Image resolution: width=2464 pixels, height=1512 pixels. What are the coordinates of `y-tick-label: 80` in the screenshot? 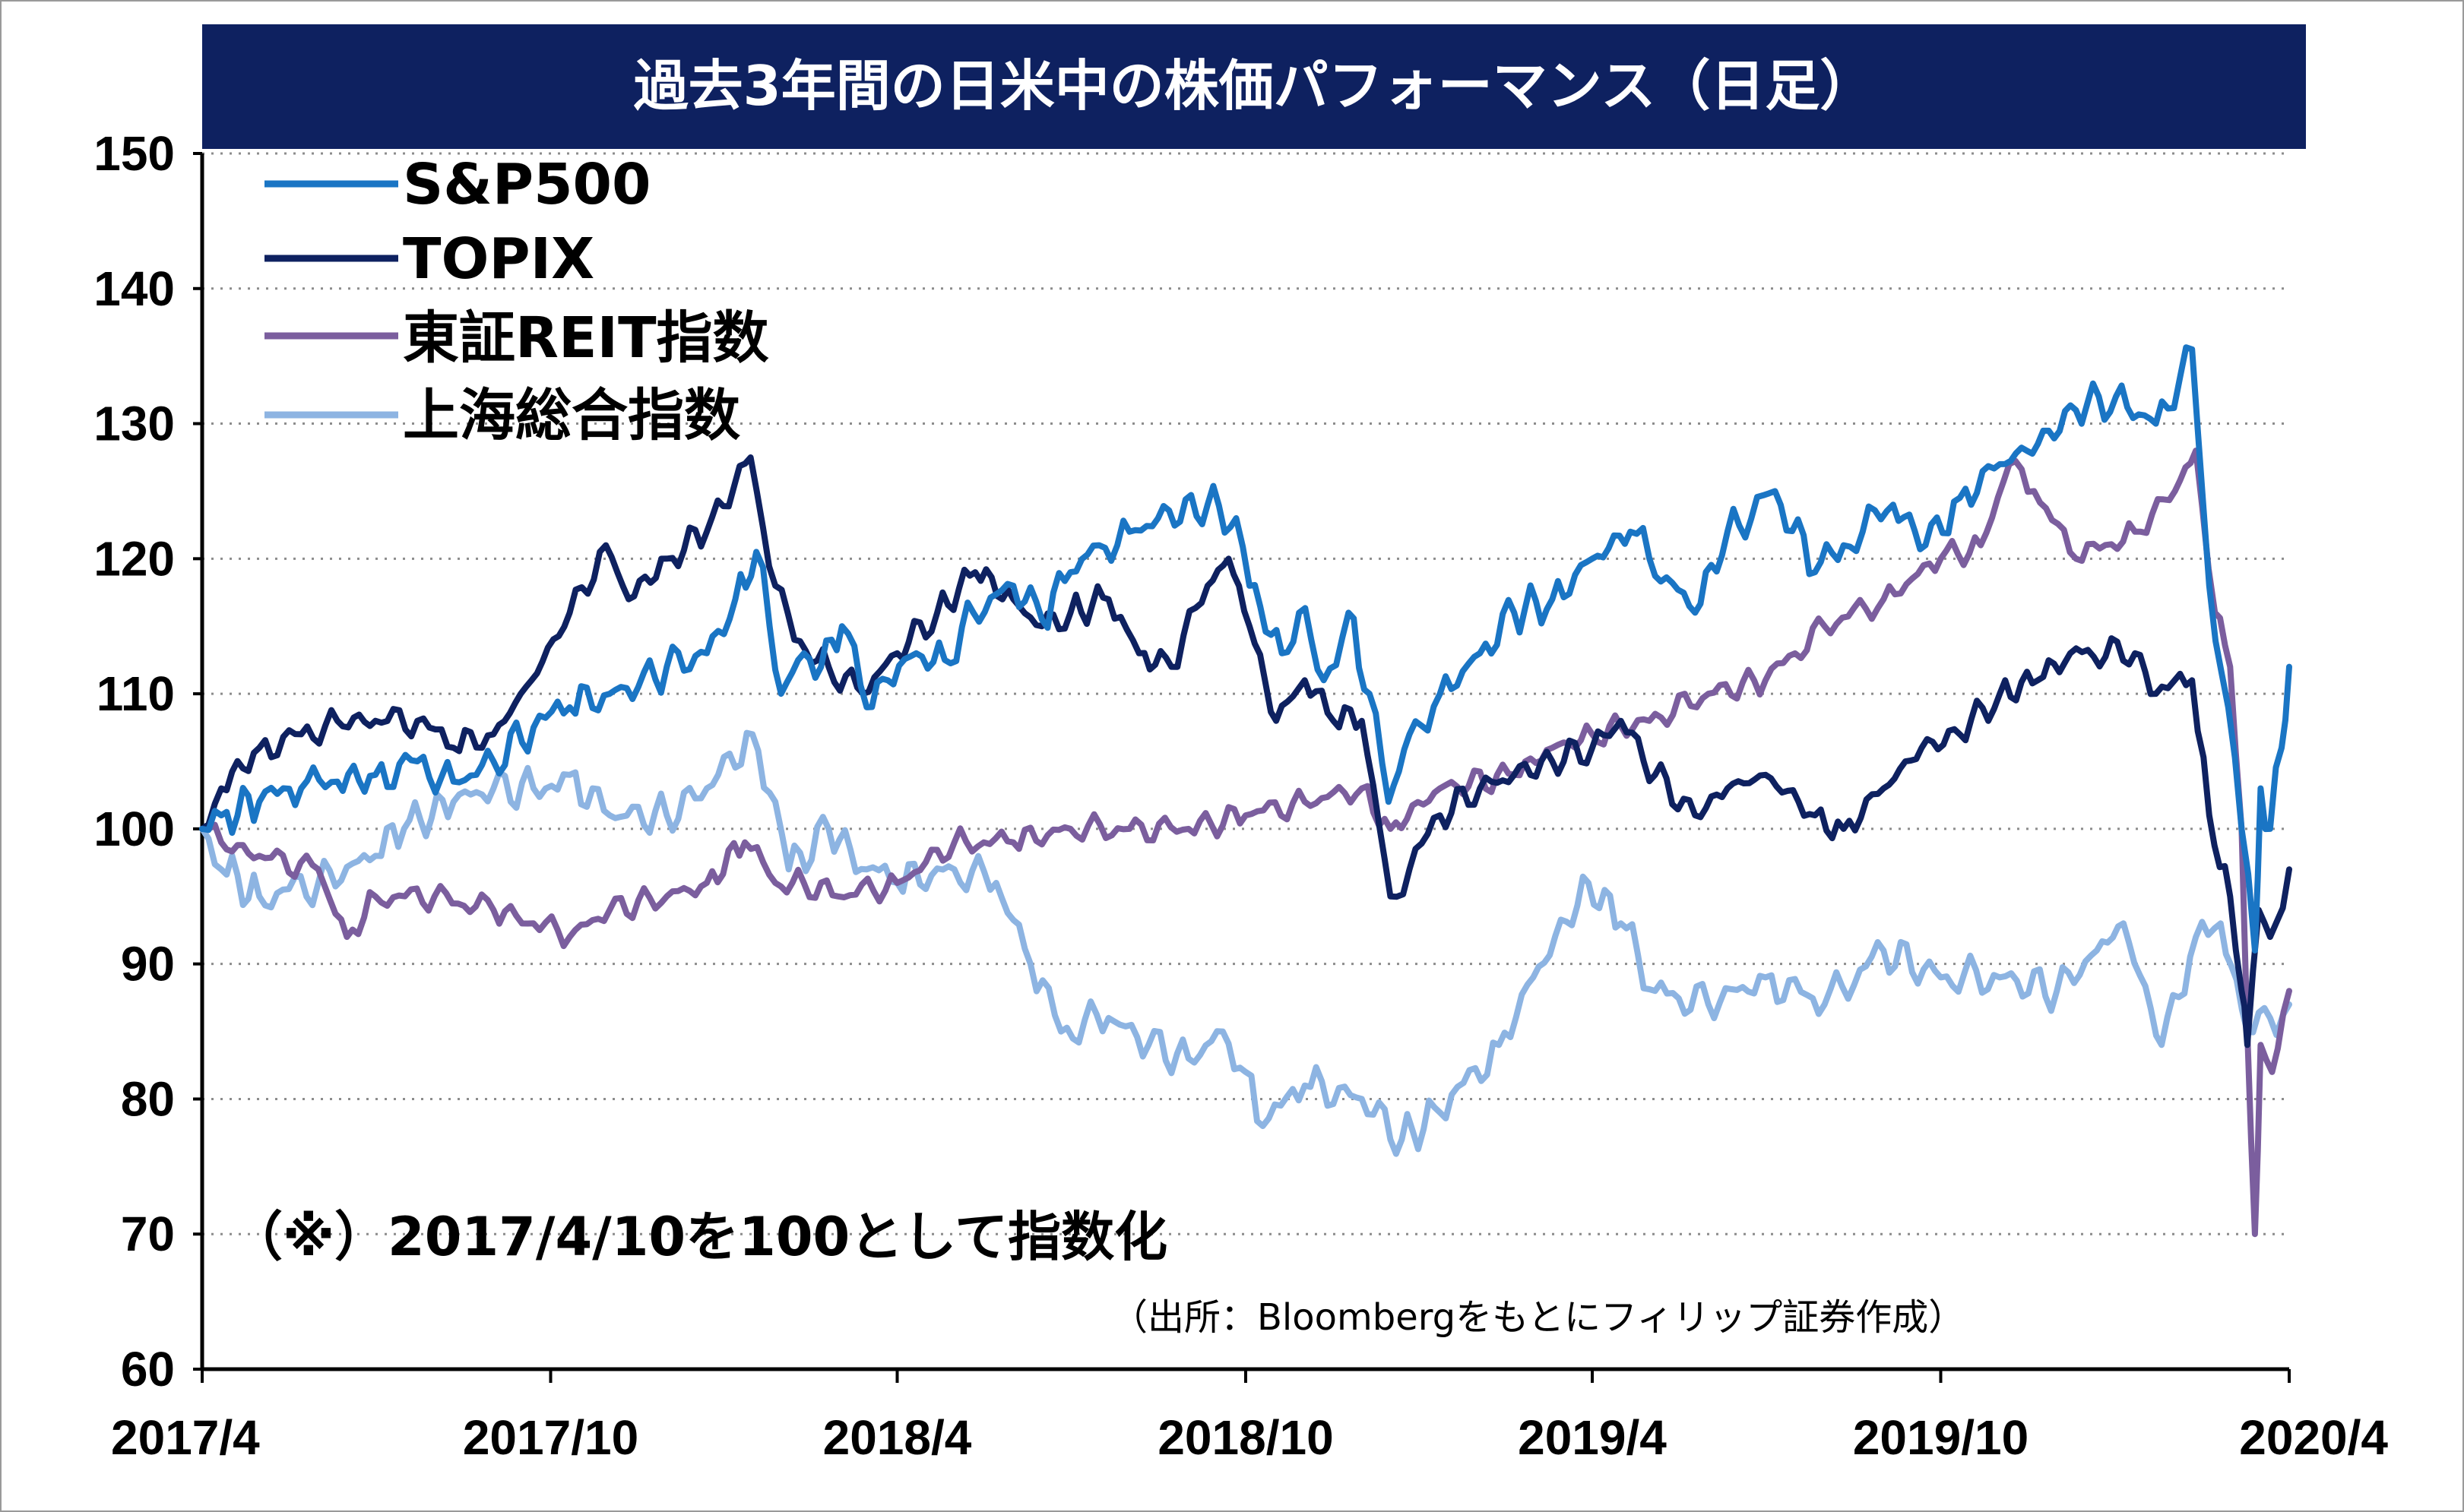 It's located at (148, 1098).